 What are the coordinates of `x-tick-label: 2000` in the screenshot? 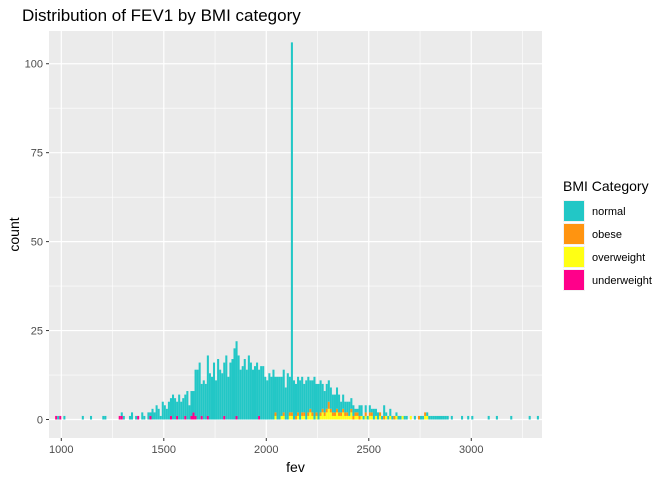 It's located at (266, 450).